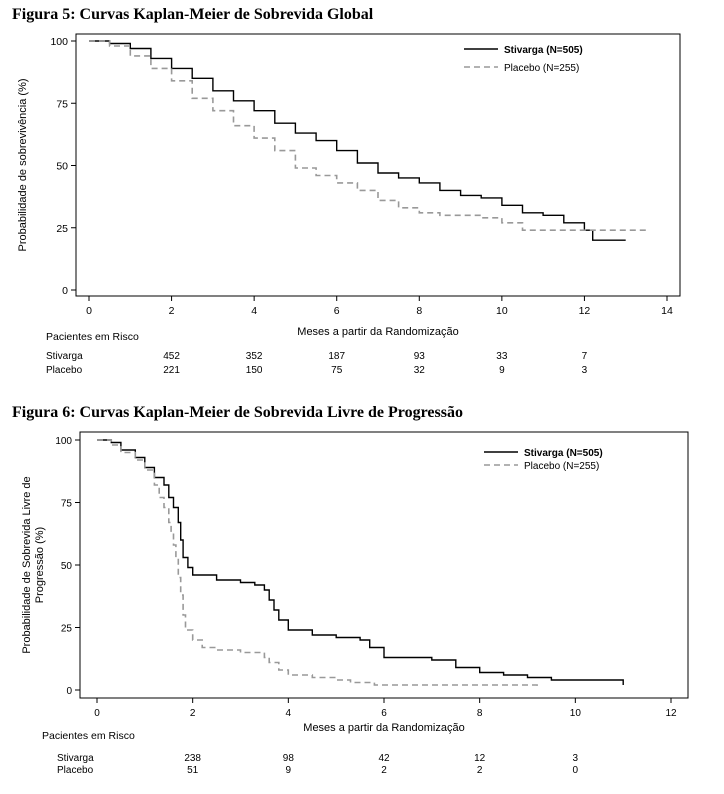 The width and height of the screenshot is (724, 794). What do you see at coordinates (171, 370) in the screenshot?
I see `risk-value: 221` at bounding box center [171, 370].